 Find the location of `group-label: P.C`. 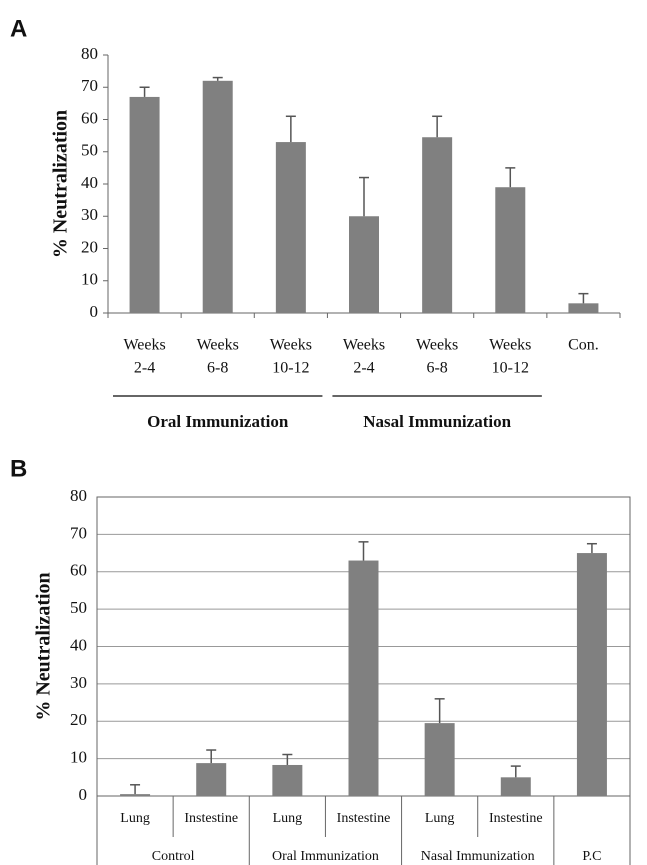

group-label: P.C is located at coordinates (591, 856).